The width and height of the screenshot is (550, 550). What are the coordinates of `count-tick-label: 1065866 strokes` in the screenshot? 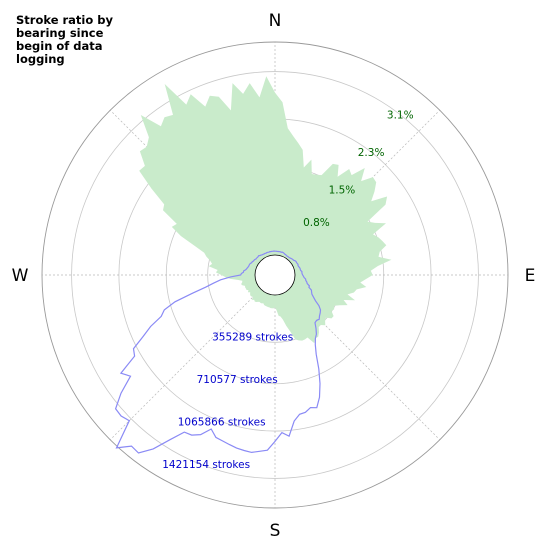 It's located at (222, 423).